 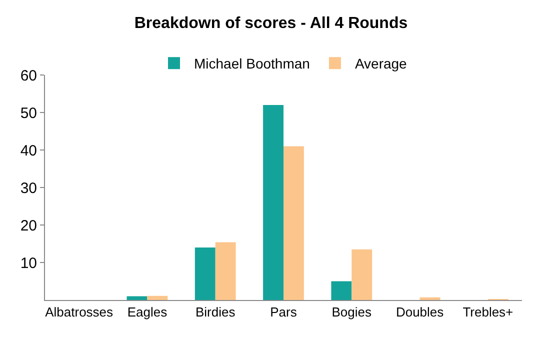 I want to click on x-tick-label: Doubles, so click(x=420, y=312).